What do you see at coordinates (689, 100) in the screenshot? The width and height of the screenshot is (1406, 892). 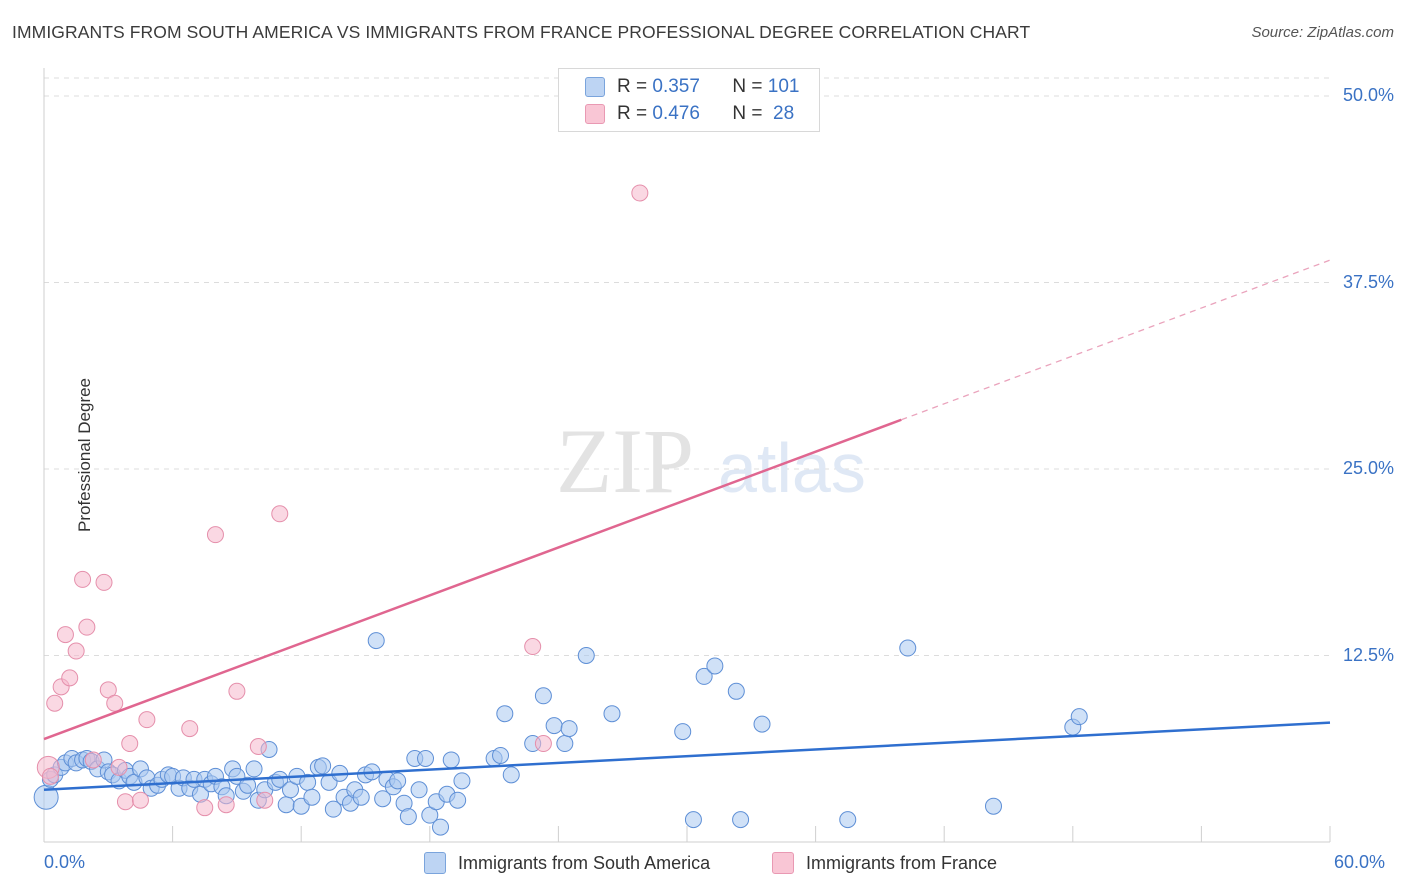 I see `correlation-legend: R = 0.357 N = 101 R = 0.476 N = 28` at bounding box center [689, 100].